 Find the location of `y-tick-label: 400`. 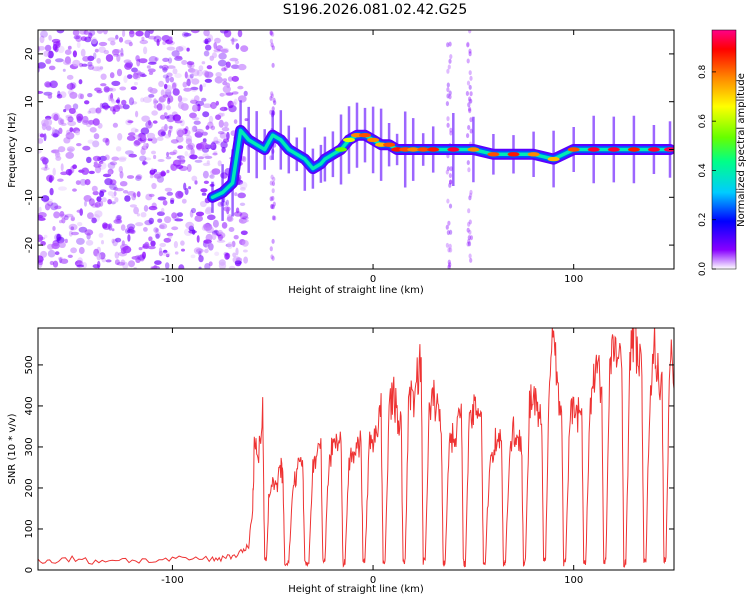

y-tick-label: 400 is located at coordinates (29, 405).